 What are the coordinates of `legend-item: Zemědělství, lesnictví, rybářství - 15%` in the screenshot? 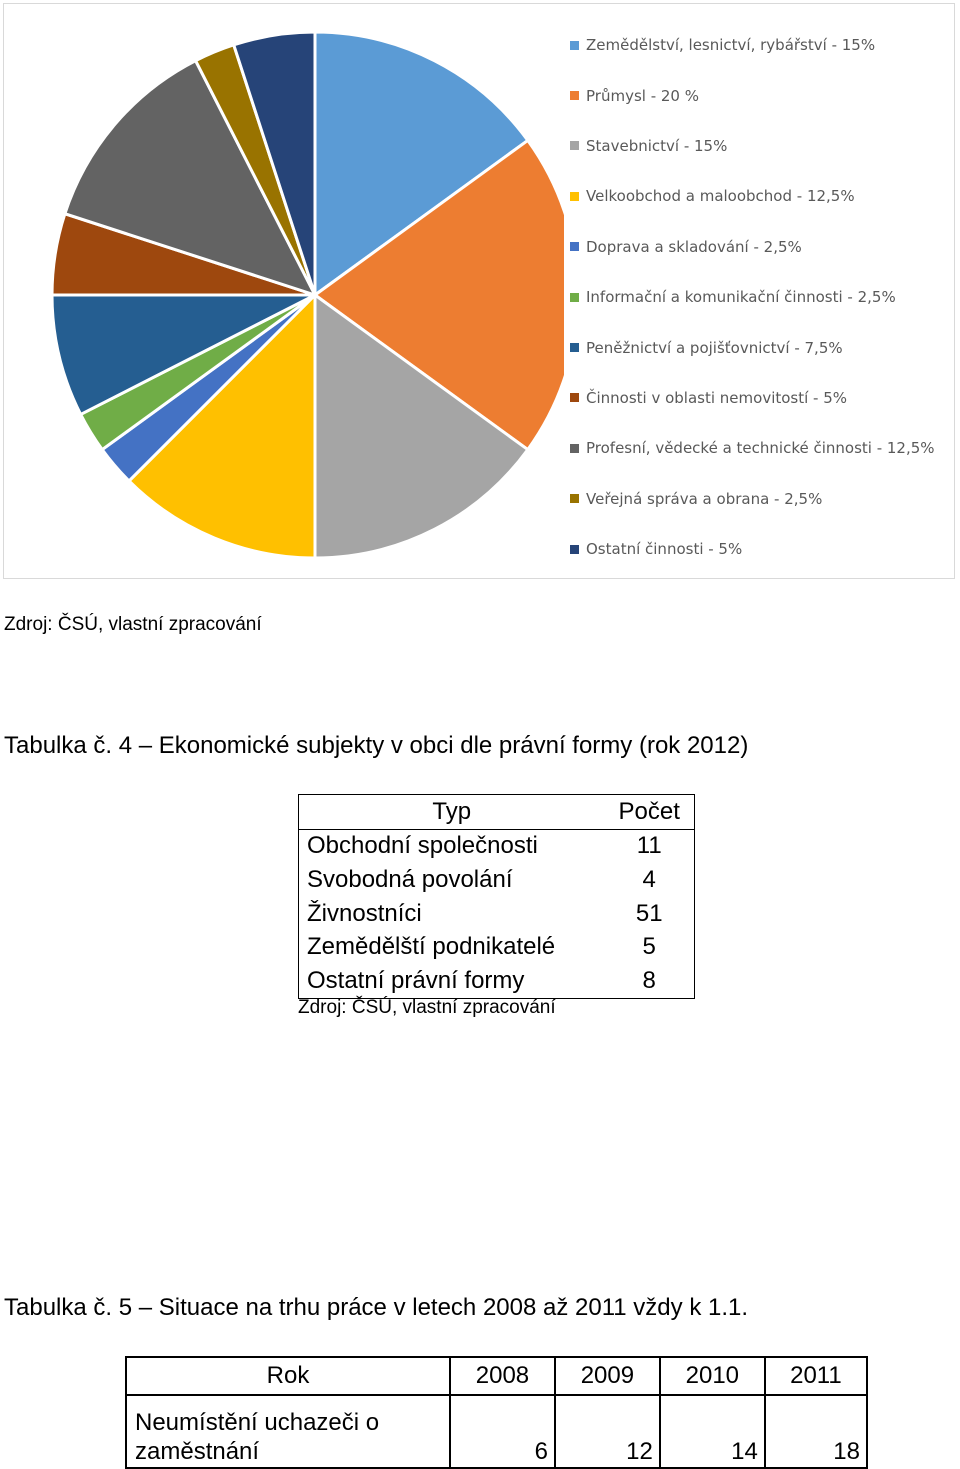 It's located at (752, 45).